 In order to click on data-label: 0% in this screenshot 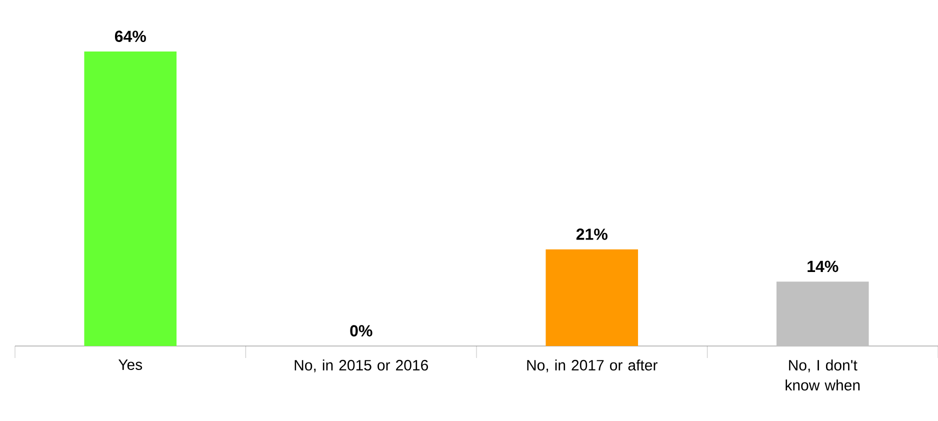, I will do `click(361, 330)`.